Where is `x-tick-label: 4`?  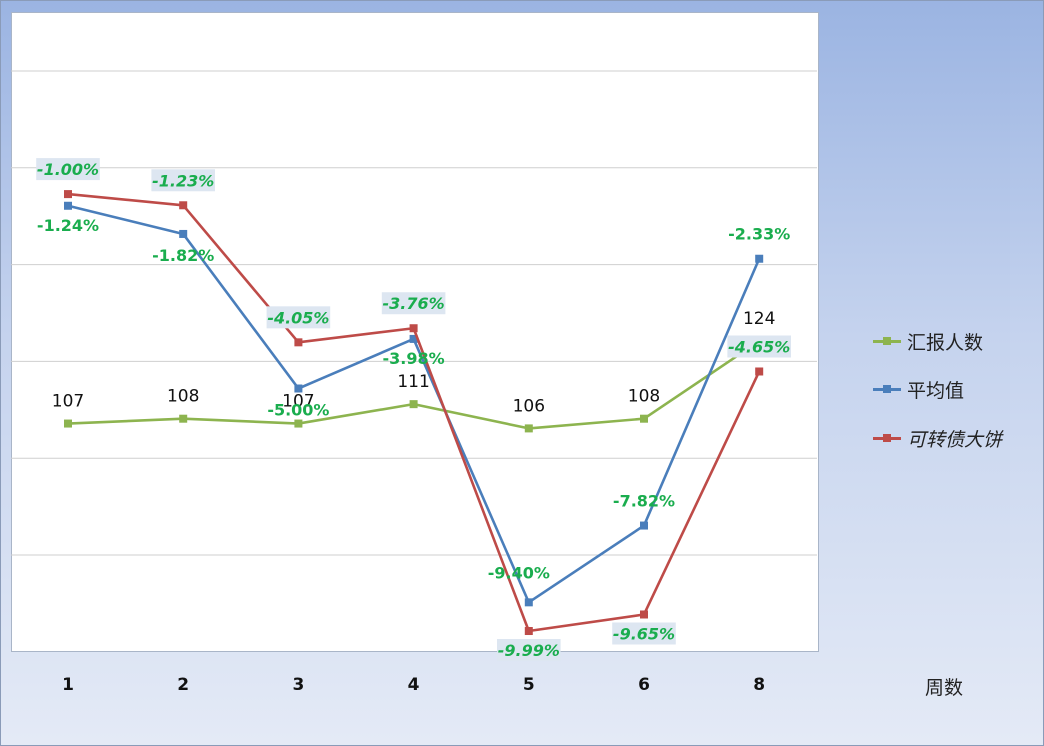
x-tick-label: 4 is located at coordinates (414, 685).